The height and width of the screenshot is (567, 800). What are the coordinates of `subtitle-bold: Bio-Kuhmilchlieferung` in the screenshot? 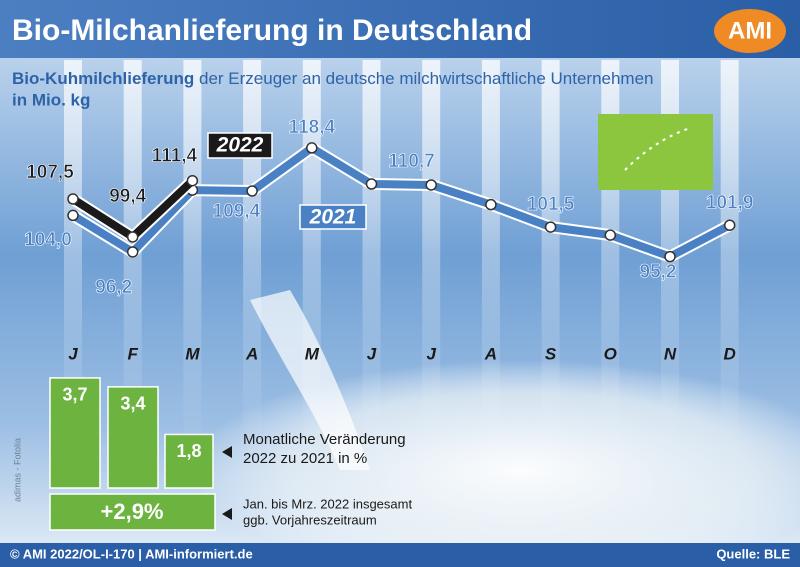 It's located at (103, 78).